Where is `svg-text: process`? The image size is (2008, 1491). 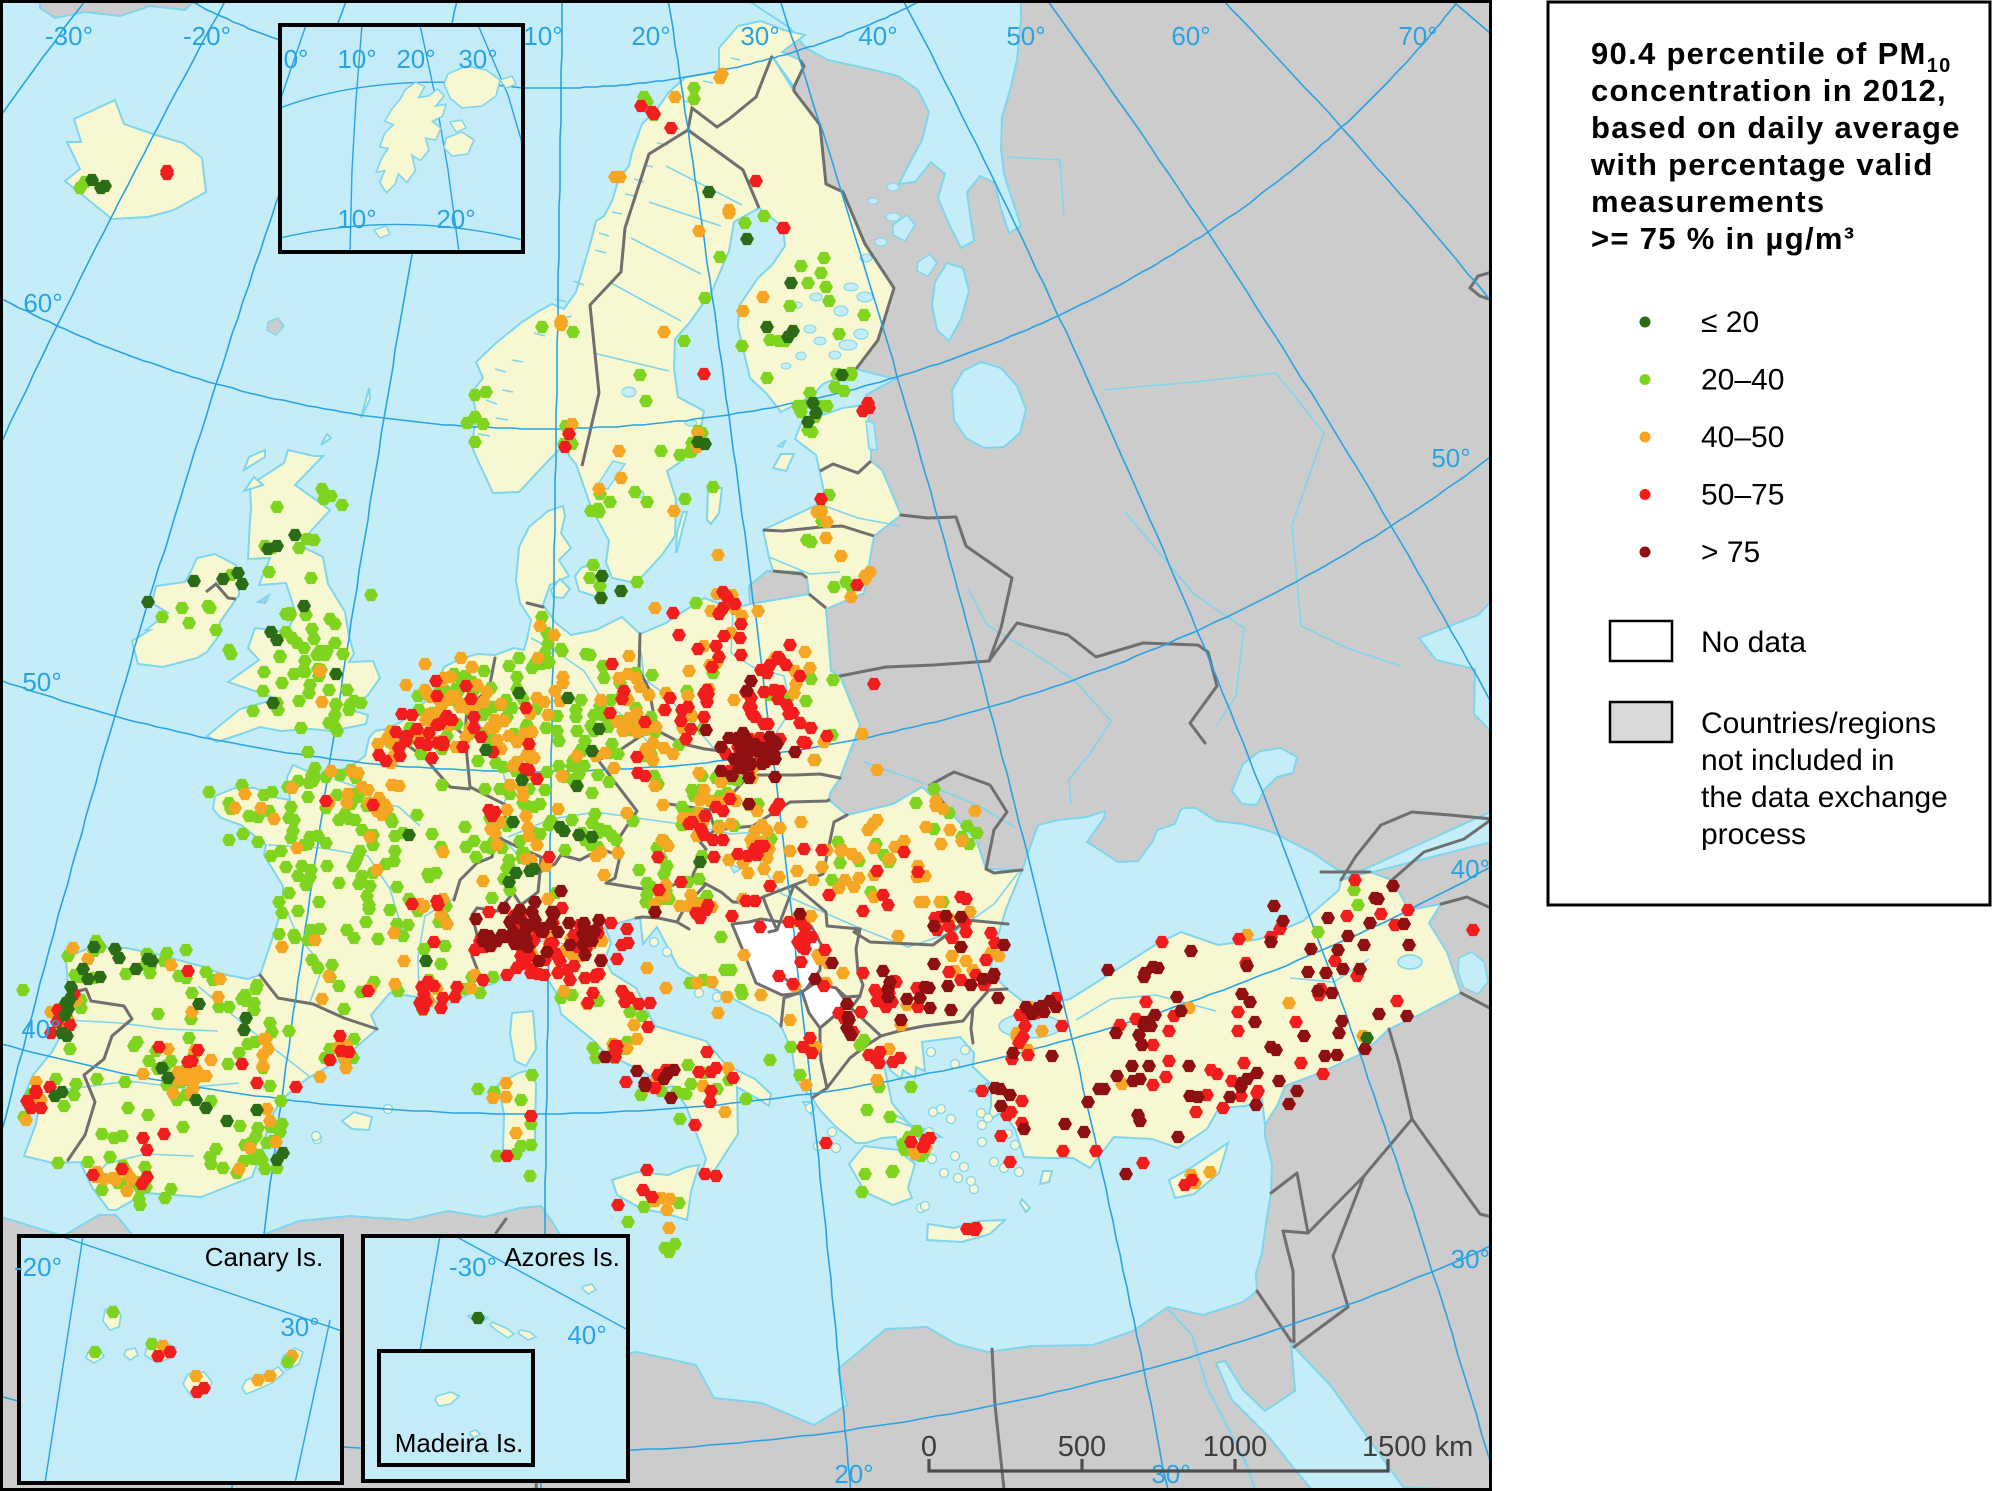
svg-text: process is located at coordinates (1753, 834).